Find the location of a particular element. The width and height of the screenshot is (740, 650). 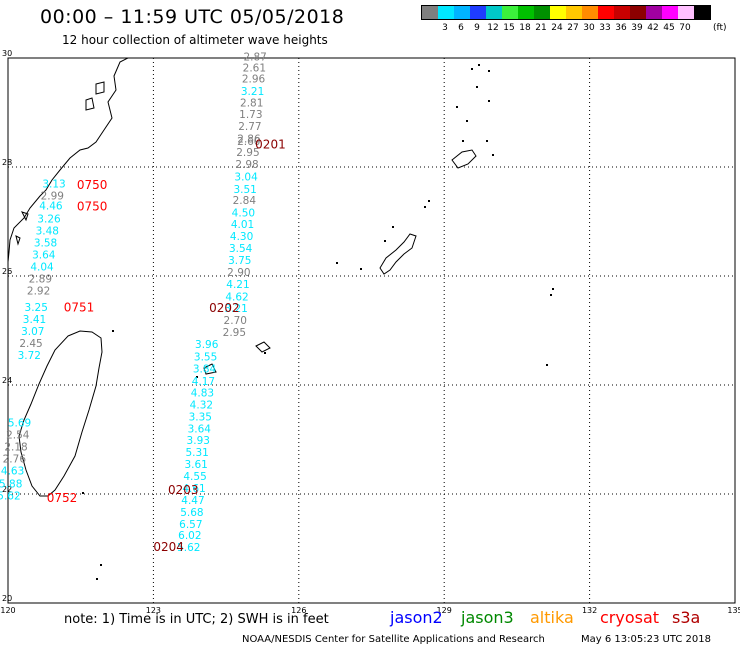

wave-height-value: 2.99 is located at coordinates (52, 197).